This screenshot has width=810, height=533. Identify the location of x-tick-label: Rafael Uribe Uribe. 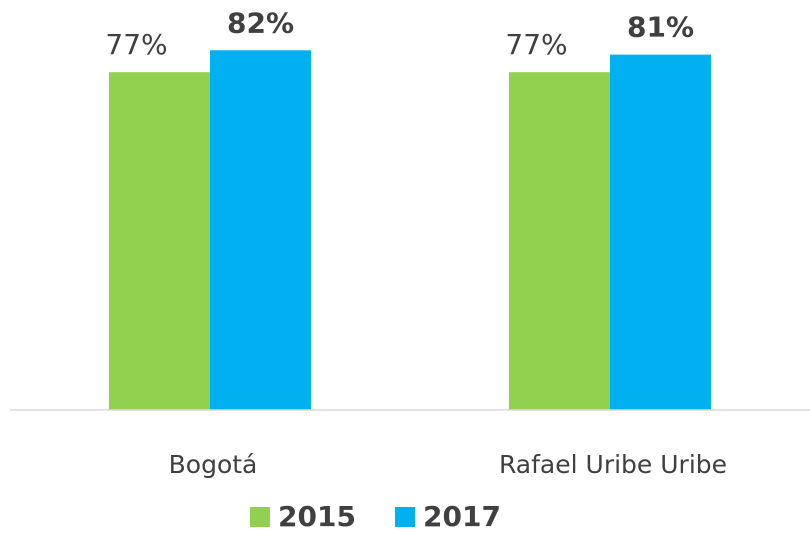
(613, 464).